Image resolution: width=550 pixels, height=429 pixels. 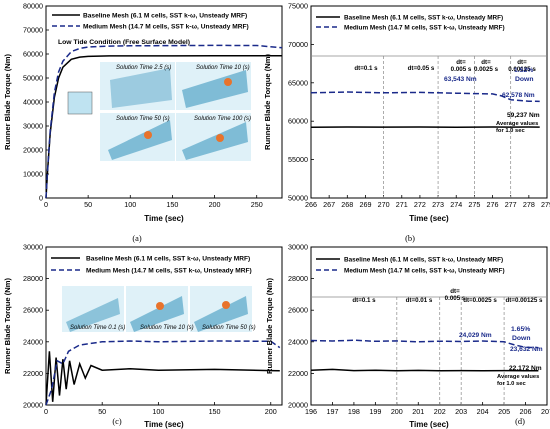 I want to click on x-tick-label: 266, so click(x=311, y=204).